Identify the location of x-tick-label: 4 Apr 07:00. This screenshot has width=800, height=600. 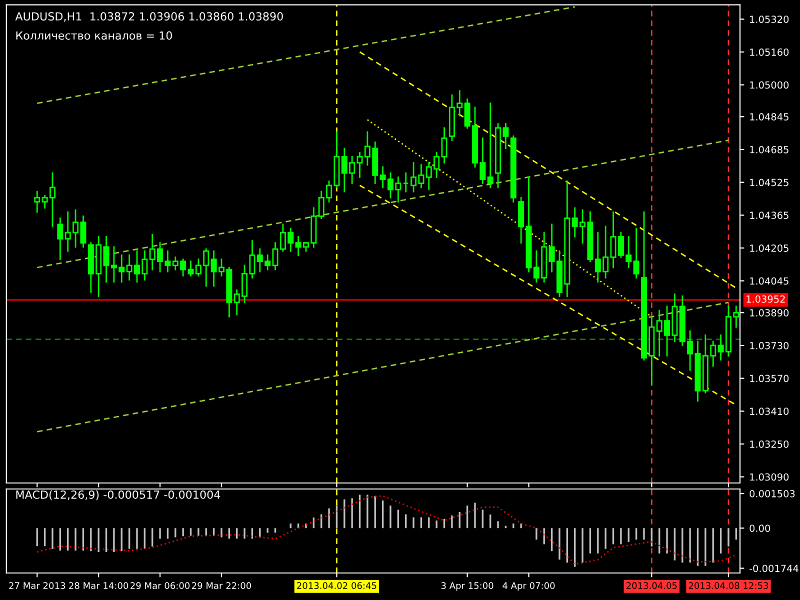
(528, 586).